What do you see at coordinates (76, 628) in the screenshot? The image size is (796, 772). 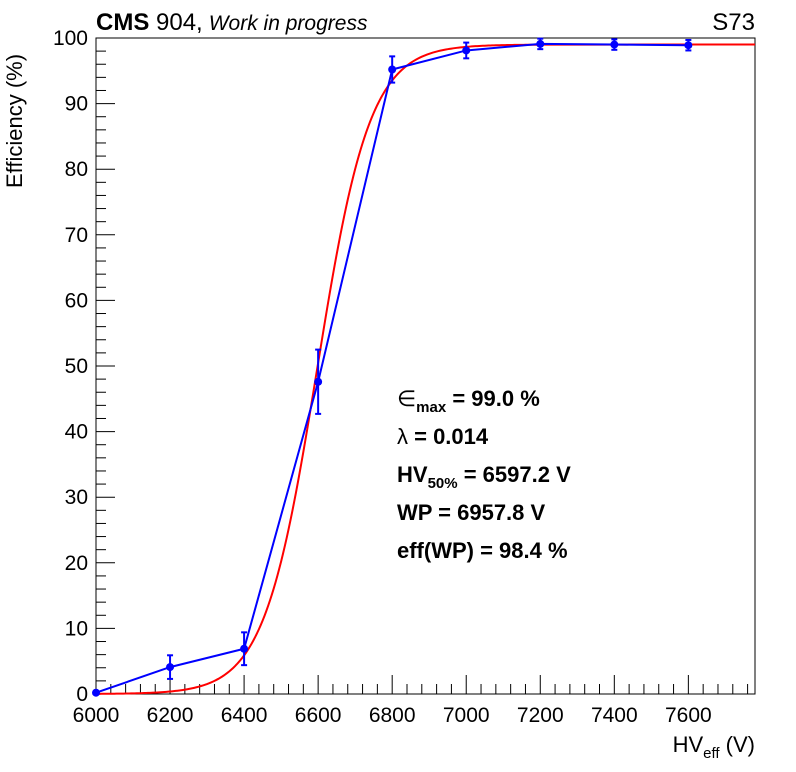 I see `y-tick-label: 10` at bounding box center [76, 628].